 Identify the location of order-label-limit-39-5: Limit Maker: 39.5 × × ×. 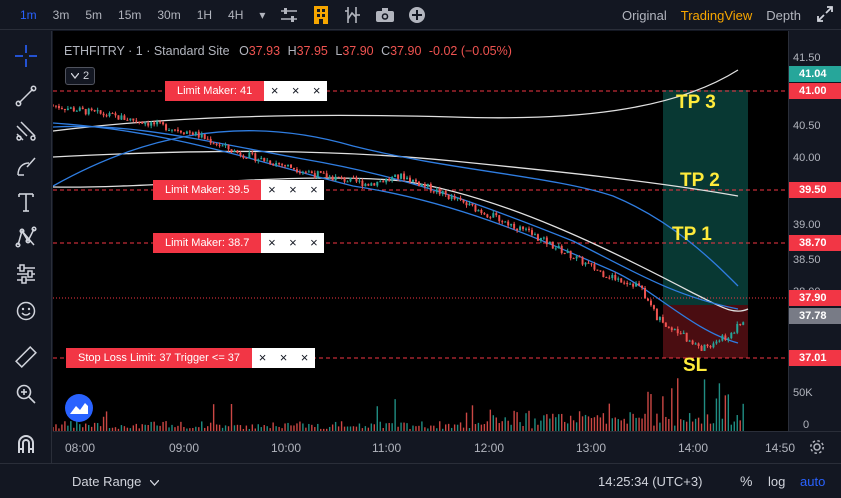
(239, 190).